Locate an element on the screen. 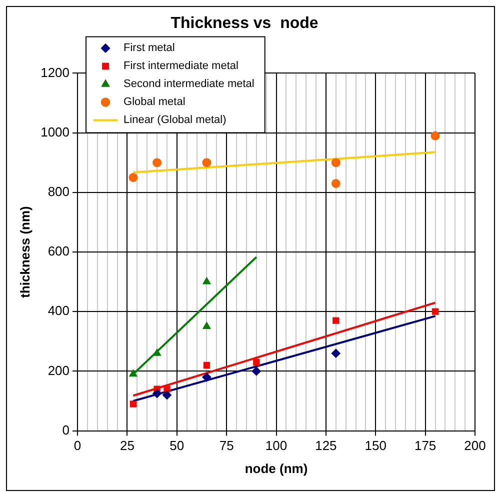 This screenshot has height=493, width=497. legend-label: First intermediate metal is located at coordinates (181, 66).